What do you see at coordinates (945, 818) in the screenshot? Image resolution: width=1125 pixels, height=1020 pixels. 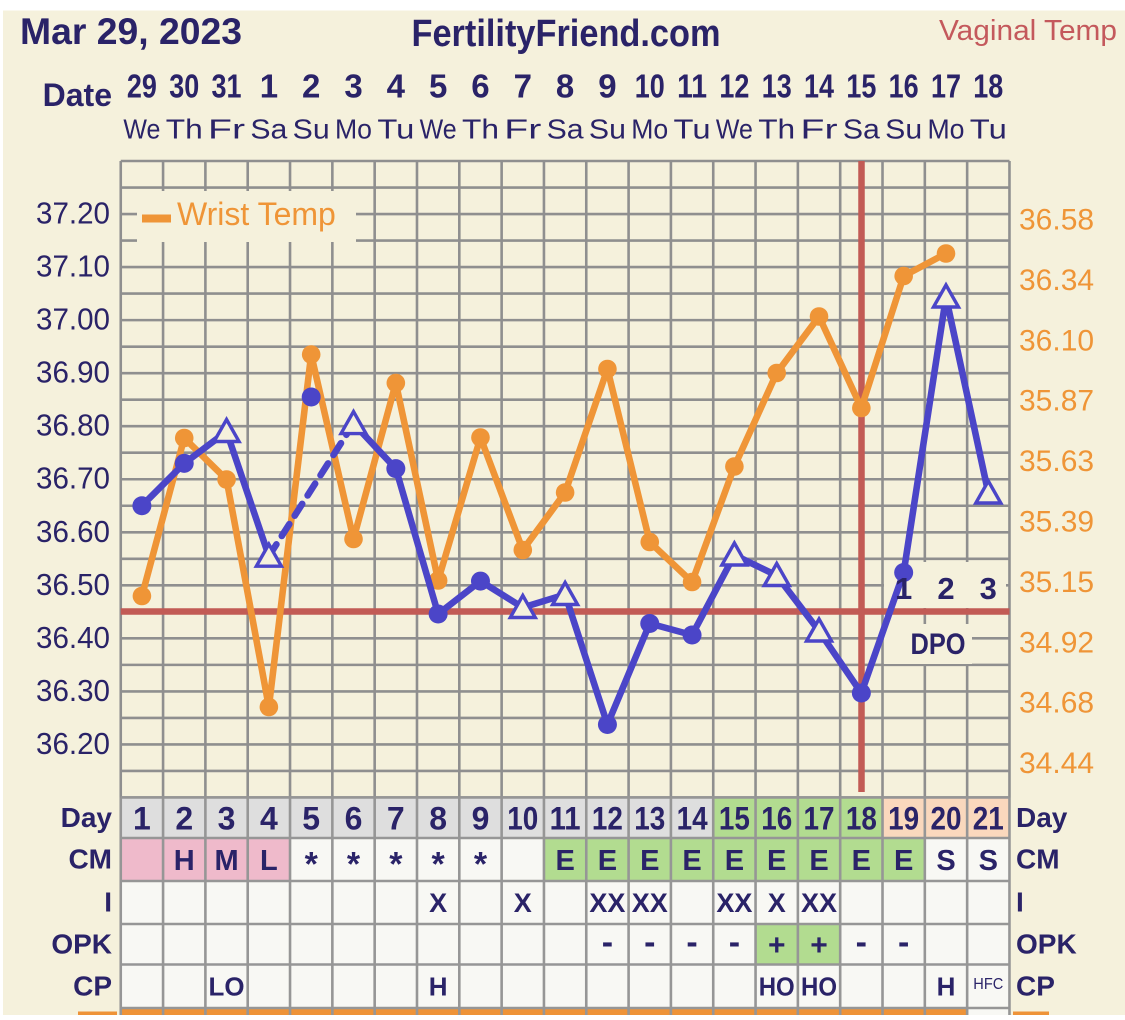 I see `svg-text: 20` at bounding box center [945, 818].